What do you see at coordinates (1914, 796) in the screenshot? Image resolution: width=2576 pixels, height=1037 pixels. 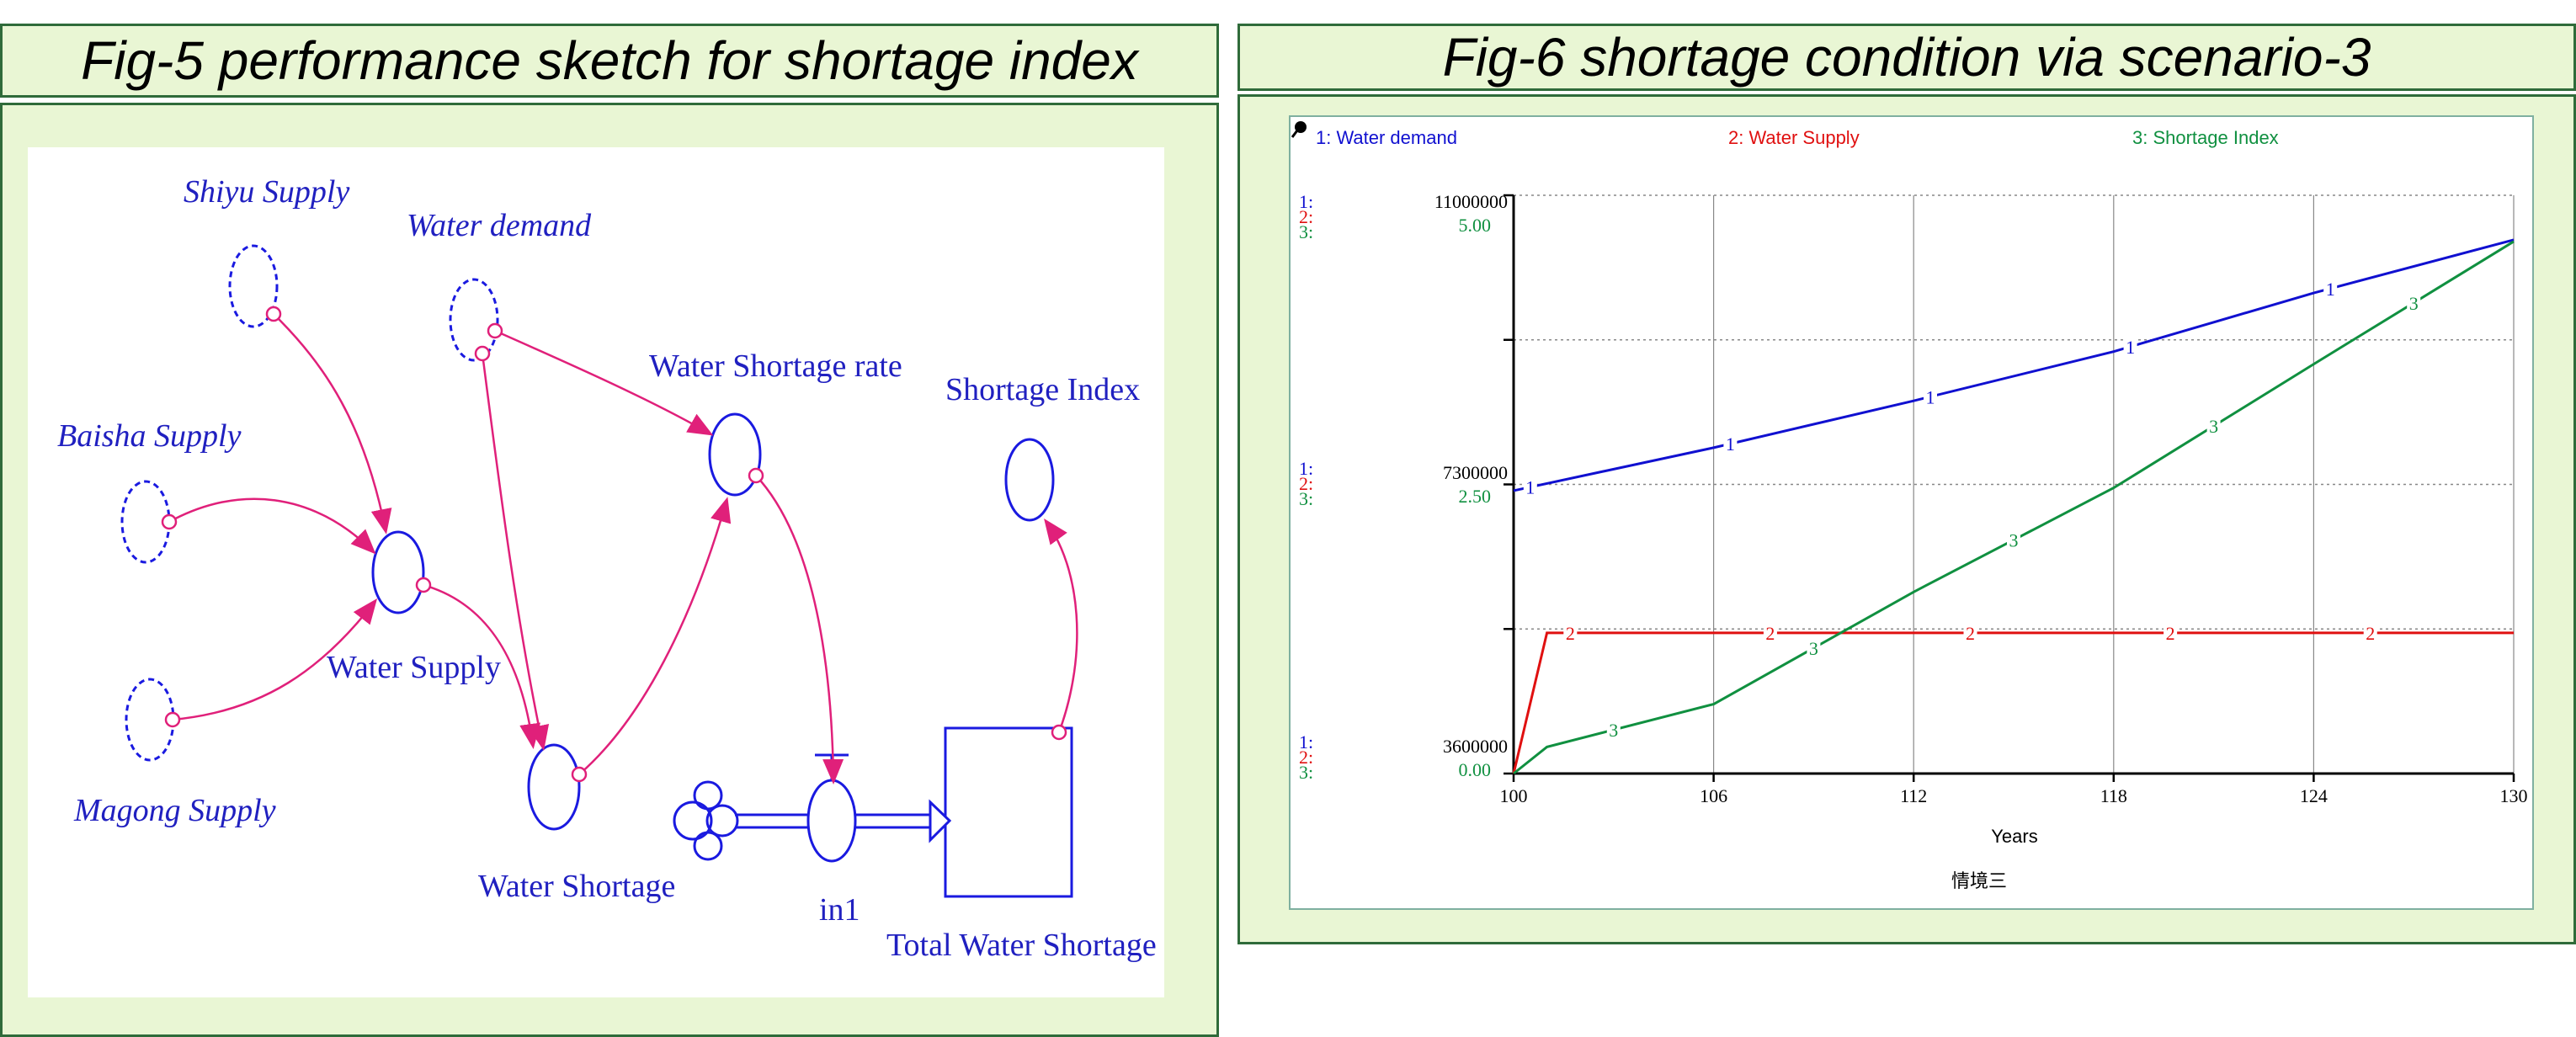 I see `x-tick-label: 112` at bounding box center [1914, 796].